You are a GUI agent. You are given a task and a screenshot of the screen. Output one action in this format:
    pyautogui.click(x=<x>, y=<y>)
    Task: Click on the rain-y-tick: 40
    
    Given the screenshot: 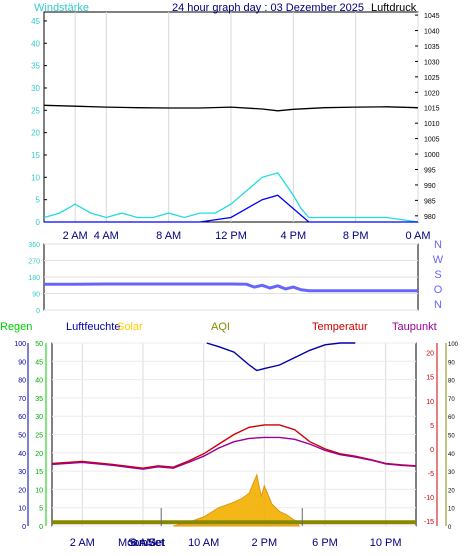 What is the action you would take?
    pyautogui.click(x=39, y=381)
    